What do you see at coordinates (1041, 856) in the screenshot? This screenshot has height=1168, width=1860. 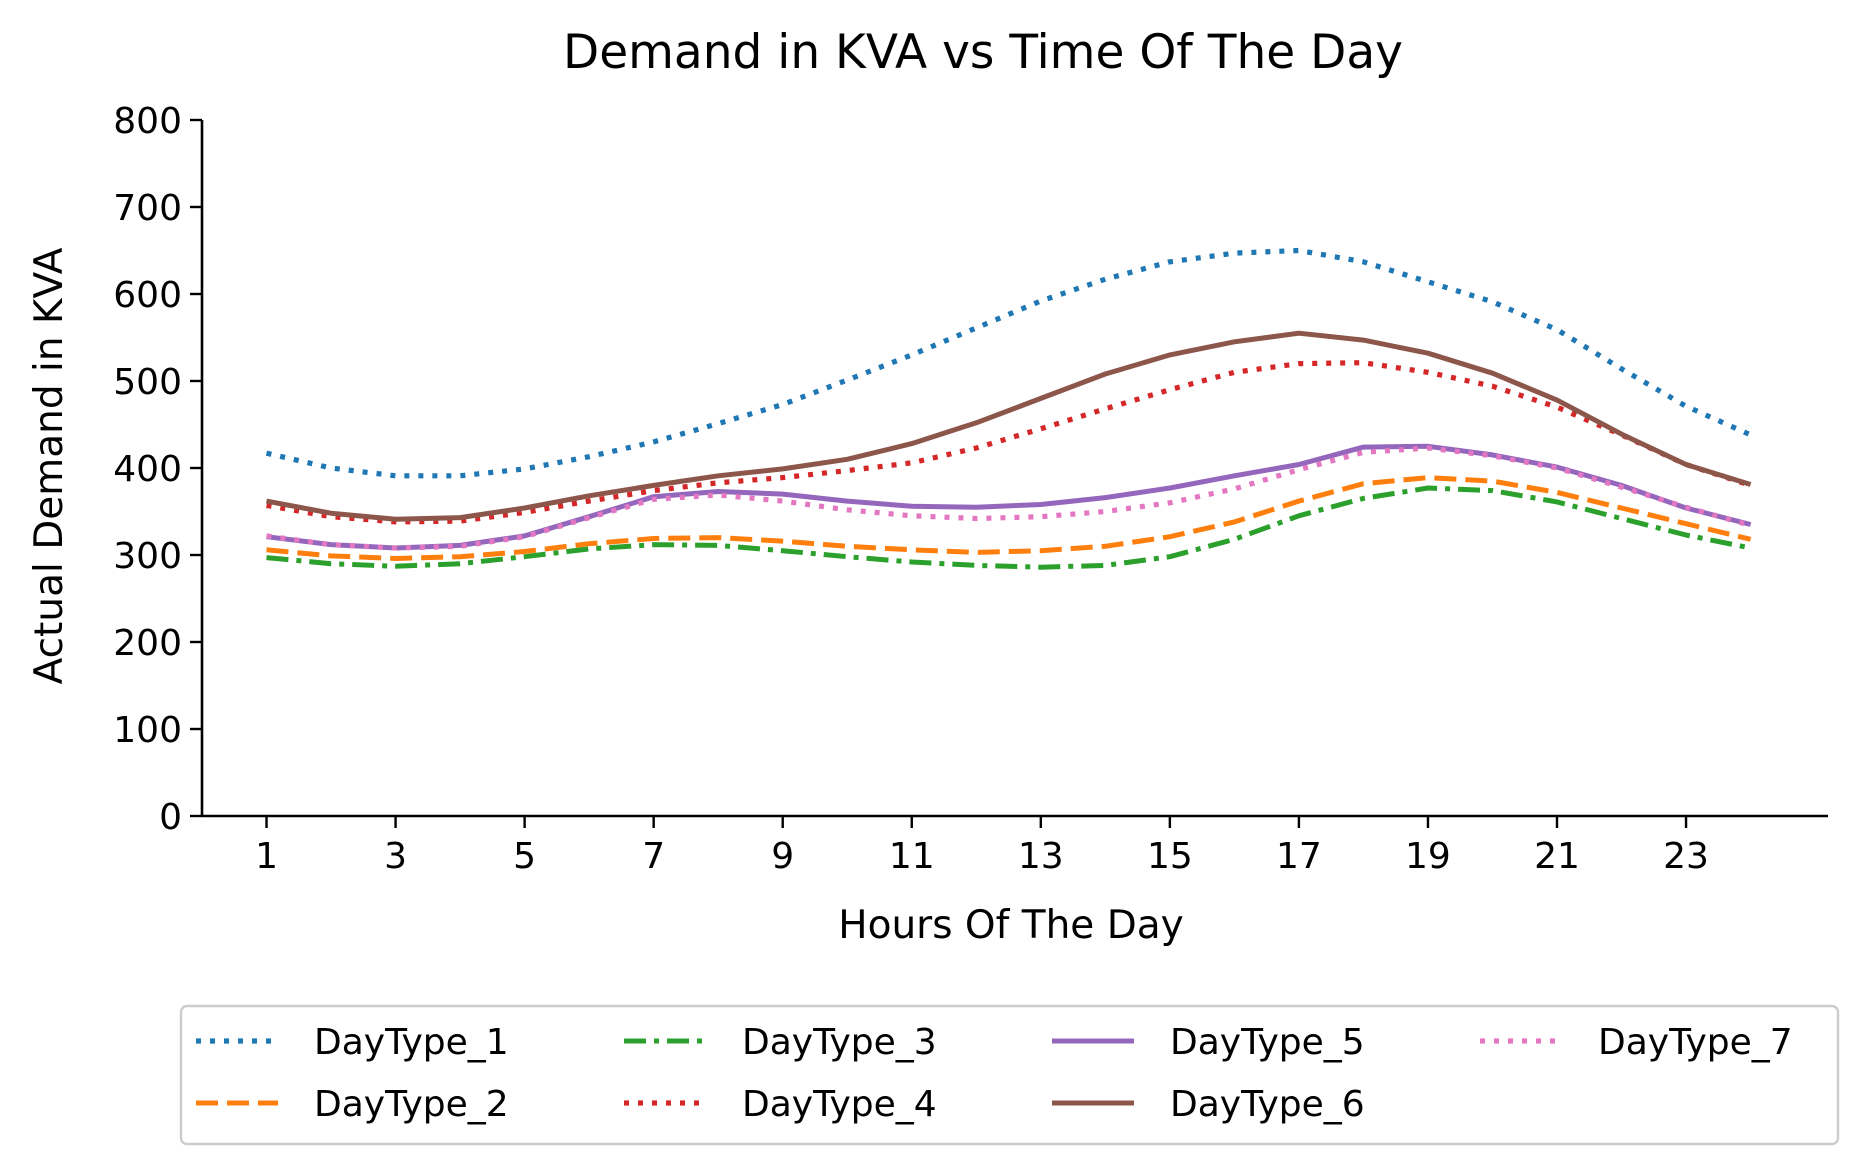 I see `x-tick-label: 13` at bounding box center [1041, 856].